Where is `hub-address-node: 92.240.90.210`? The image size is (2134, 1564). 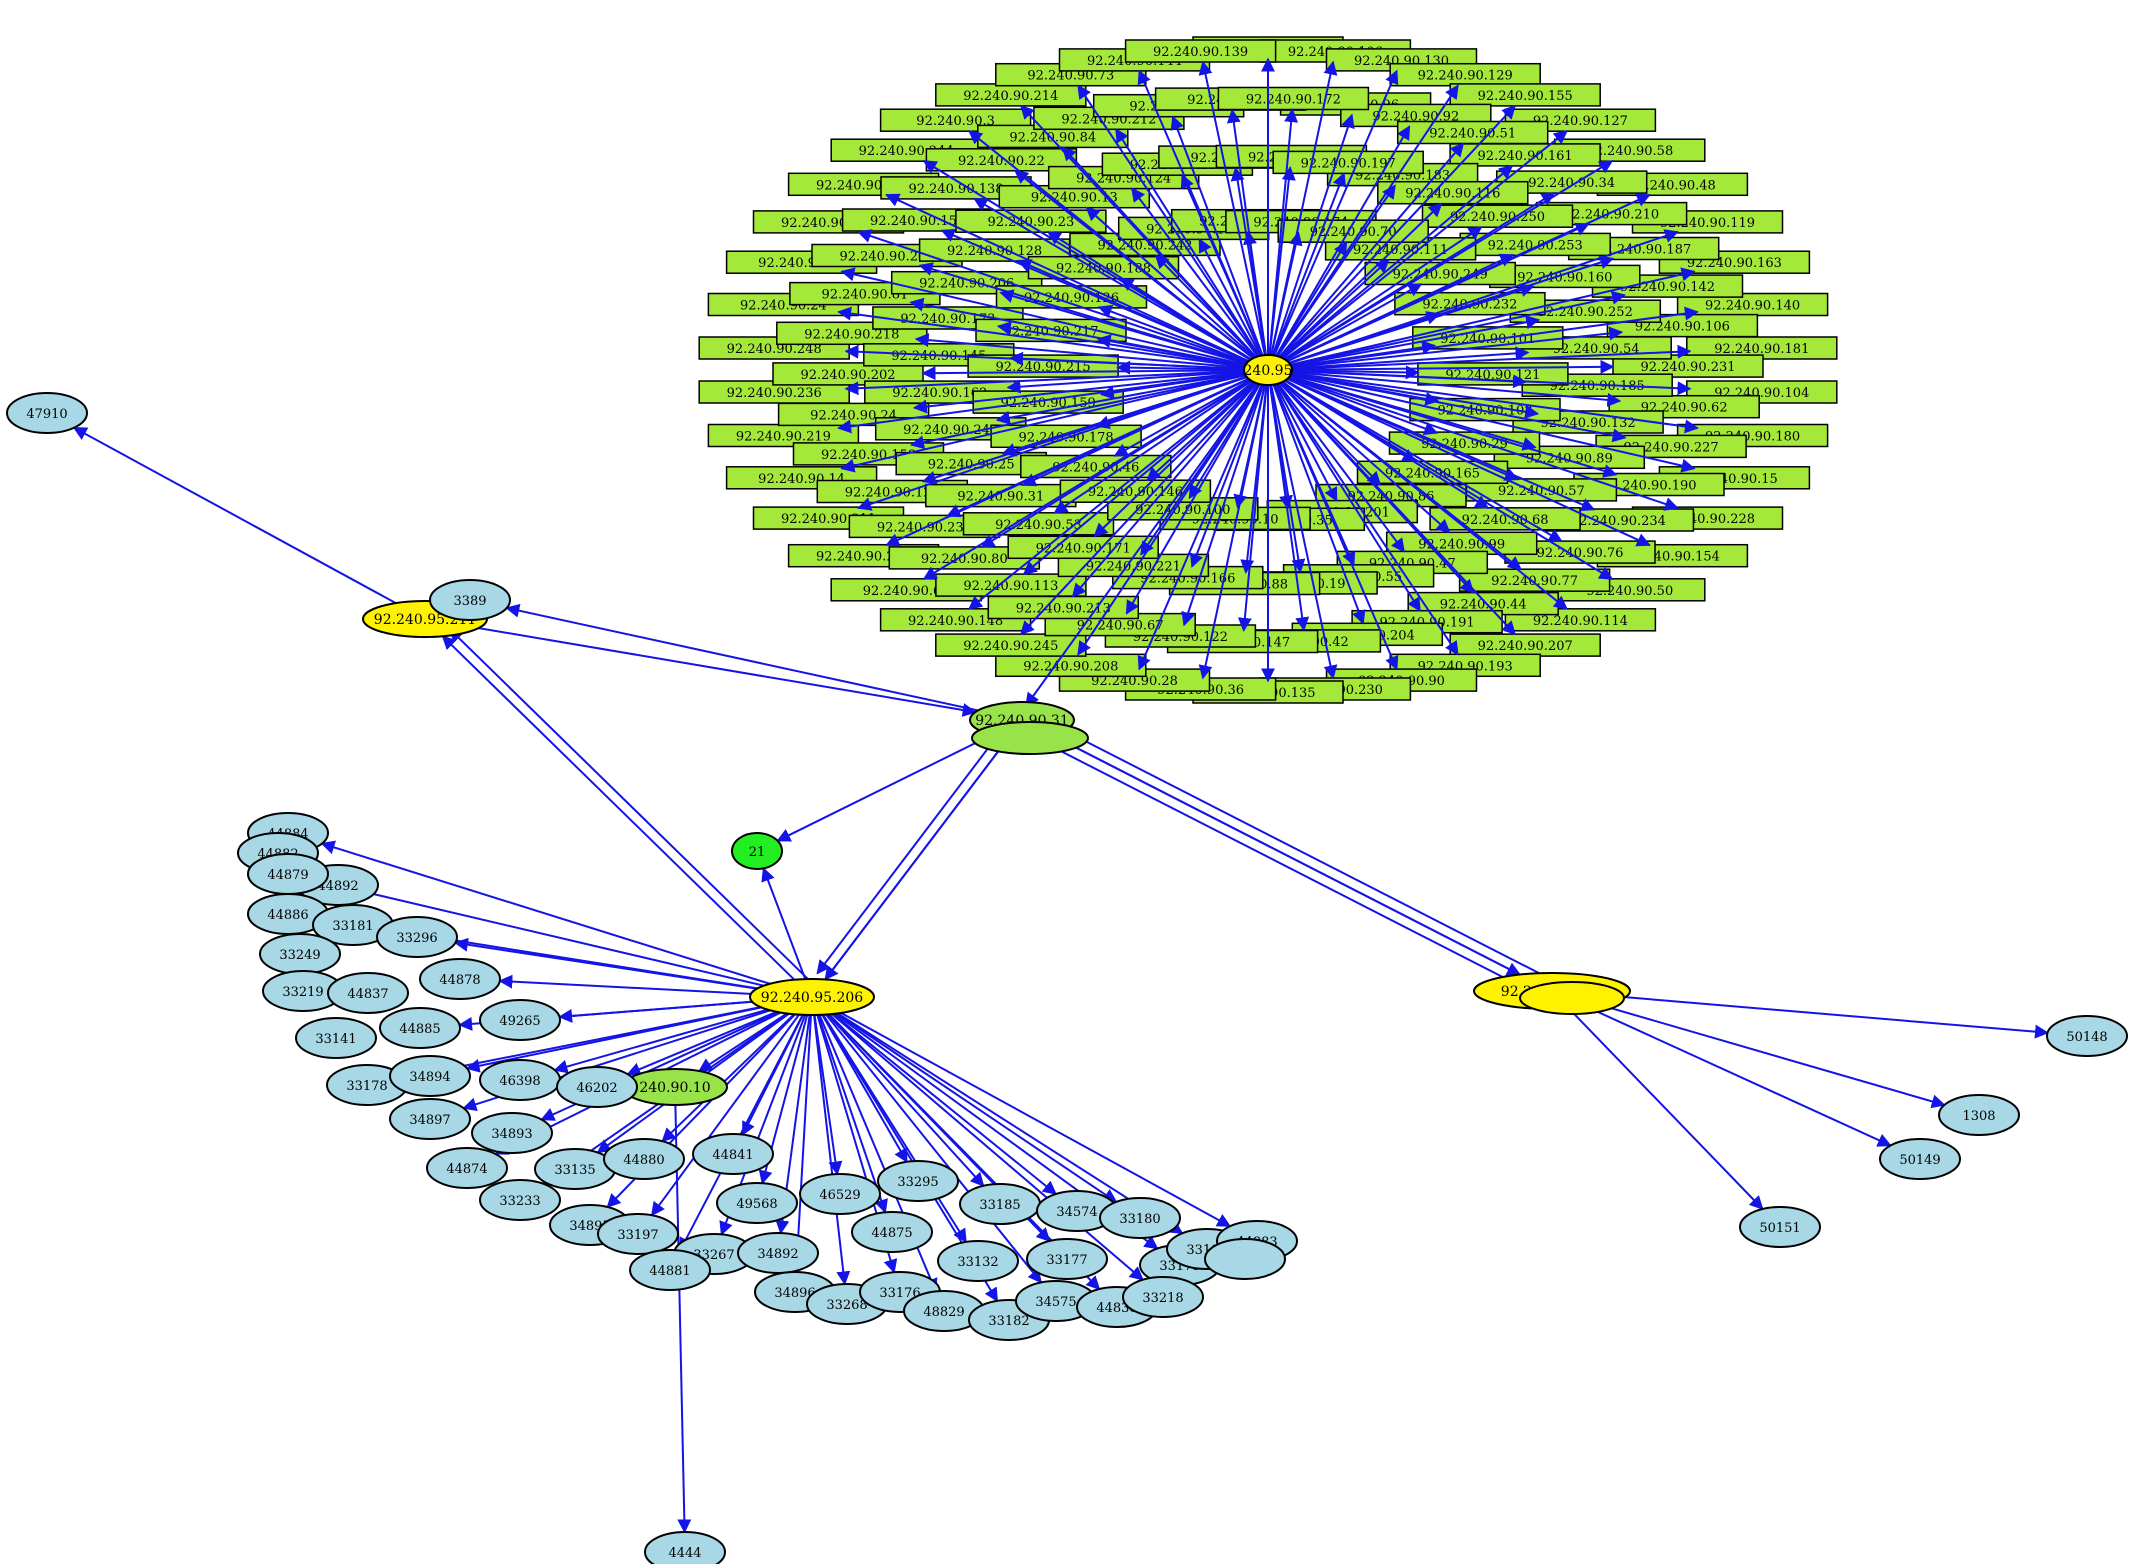
hub-address-node: 92.240.90.210 is located at coordinates (1611, 213).